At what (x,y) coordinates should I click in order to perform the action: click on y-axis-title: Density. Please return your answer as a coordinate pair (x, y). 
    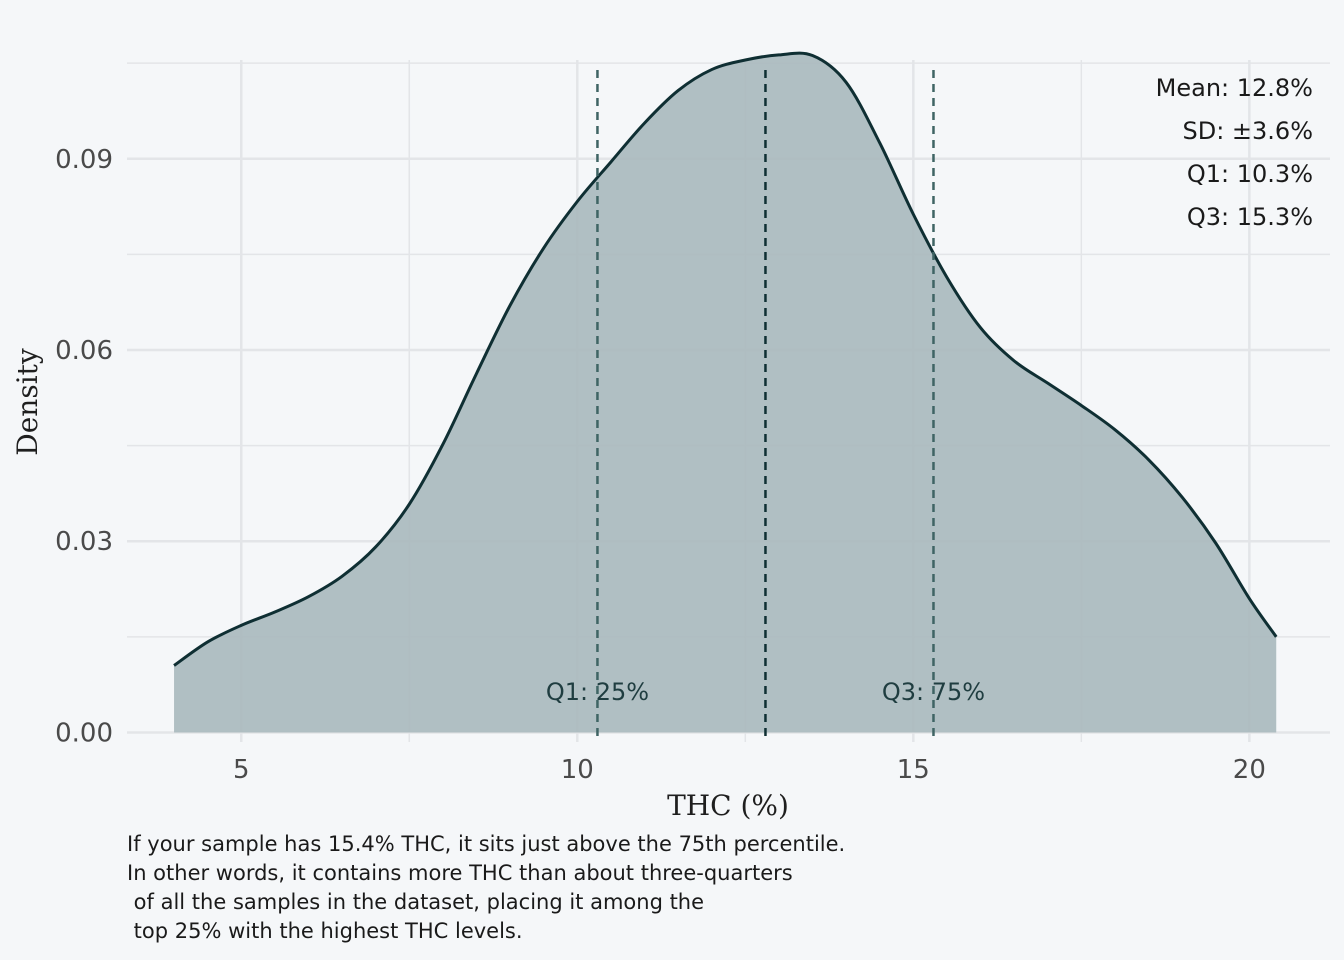
    Looking at the image, I should click on (27, 402).